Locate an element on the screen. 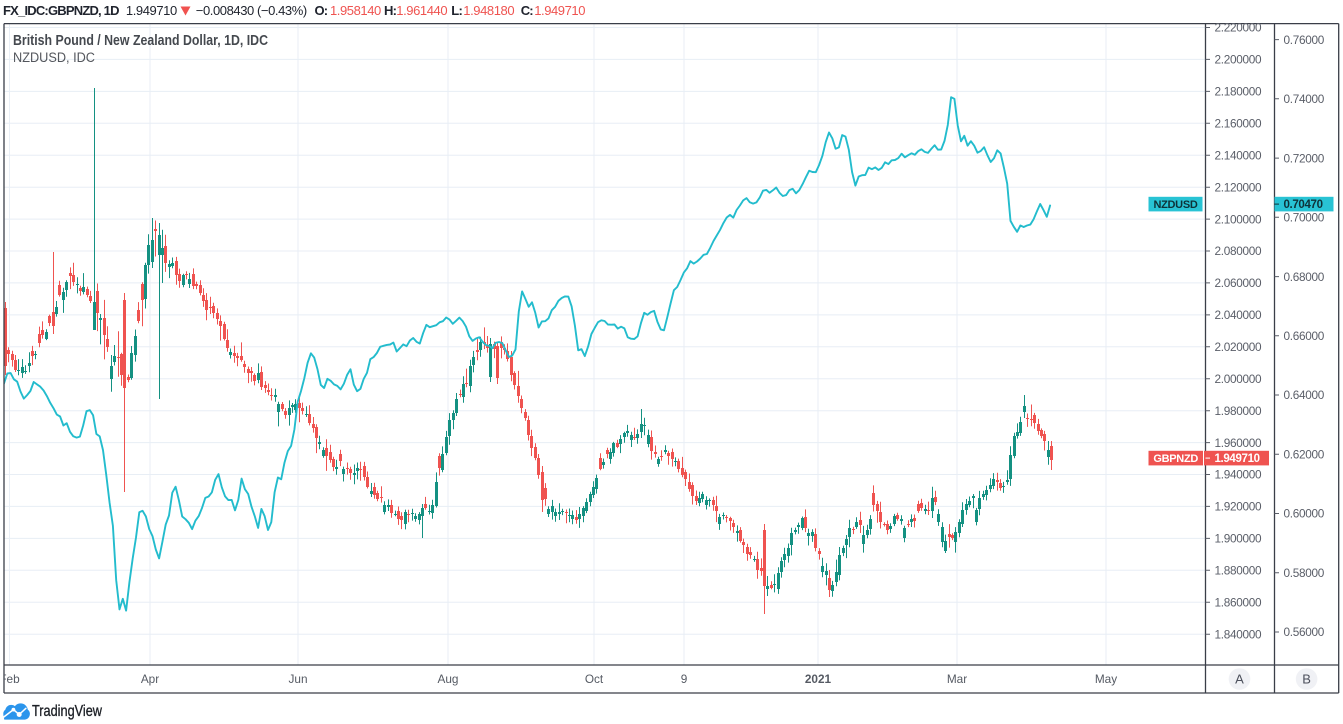 Image resolution: width=1343 pixels, height=724 pixels. svg-text: A is located at coordinates (1239, 679).